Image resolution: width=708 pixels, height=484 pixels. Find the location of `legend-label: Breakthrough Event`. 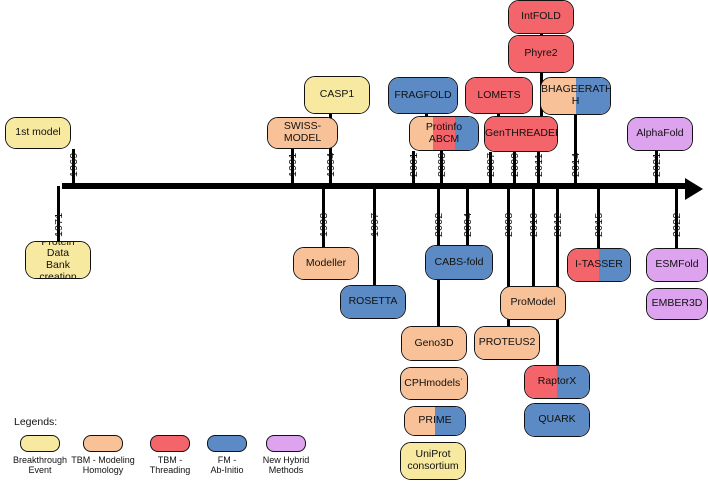

legend-label: Breakthrough Event is located at coordinates (40, 465).